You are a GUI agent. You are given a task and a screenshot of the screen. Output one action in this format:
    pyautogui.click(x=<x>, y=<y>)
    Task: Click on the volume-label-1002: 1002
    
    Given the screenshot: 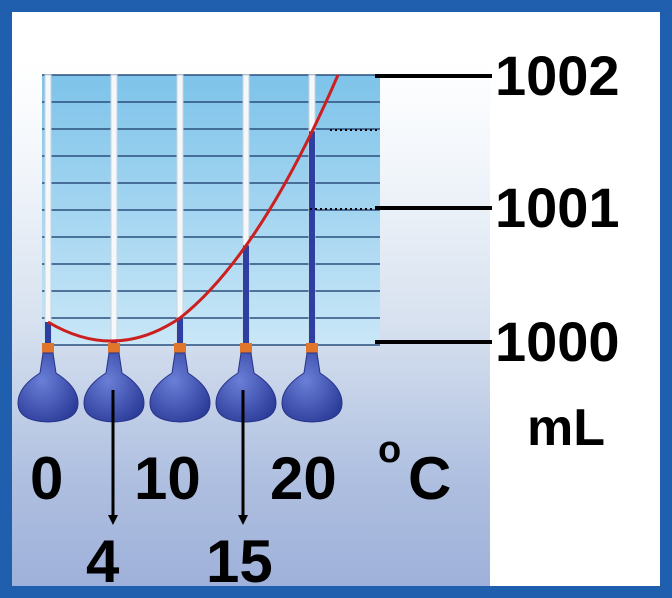 What is the action you would take?
    pyautogui.click(x=557, y=75)
    